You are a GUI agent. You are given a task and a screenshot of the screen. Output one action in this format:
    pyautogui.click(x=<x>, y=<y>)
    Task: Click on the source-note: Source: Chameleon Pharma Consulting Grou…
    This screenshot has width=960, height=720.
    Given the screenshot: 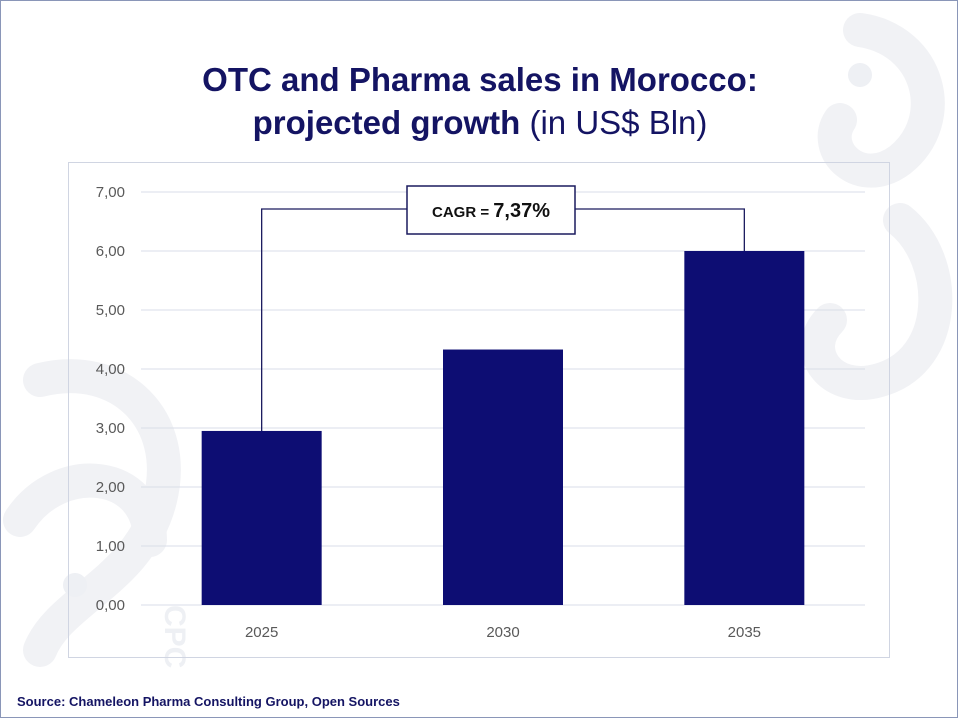 What is the action you would take?
    pyautogui.click(x=208, y=701)
    